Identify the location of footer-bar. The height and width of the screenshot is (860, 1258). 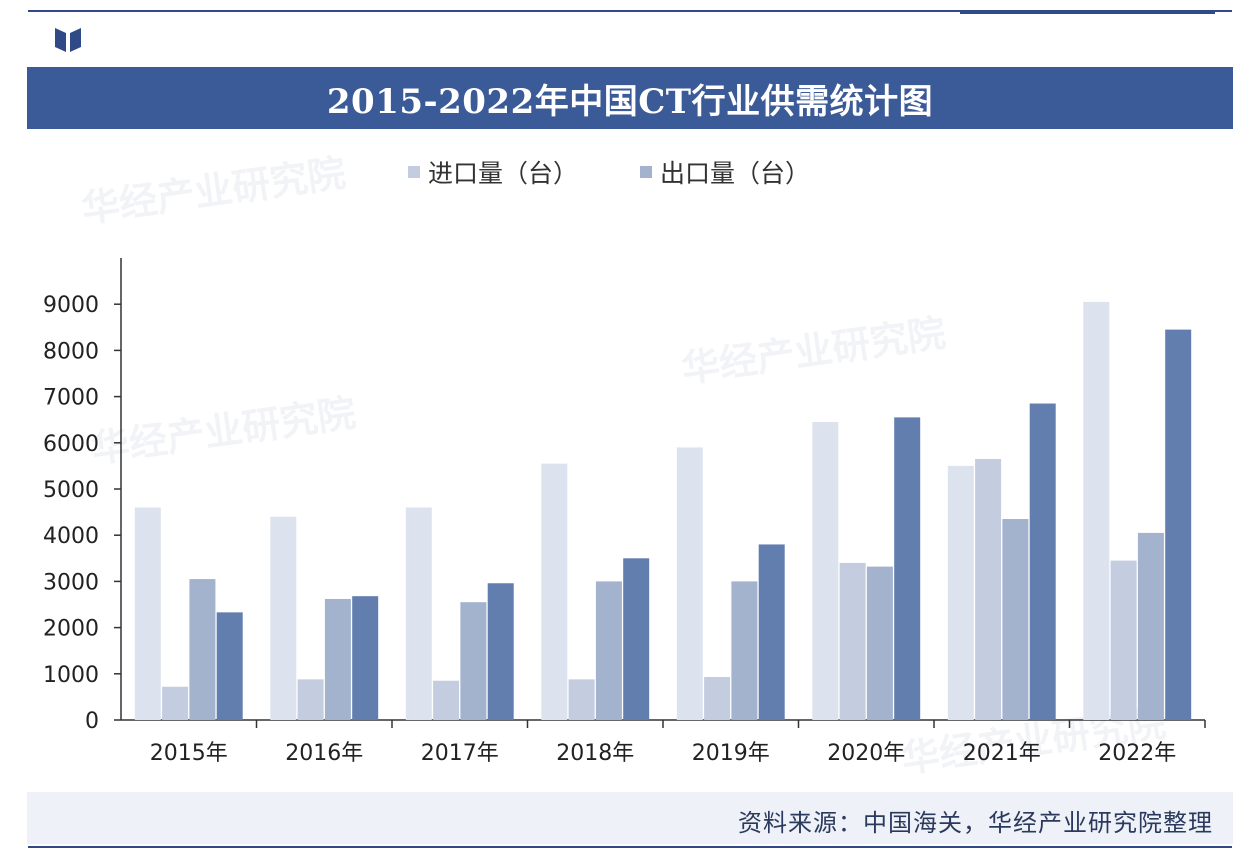
(630, 818).